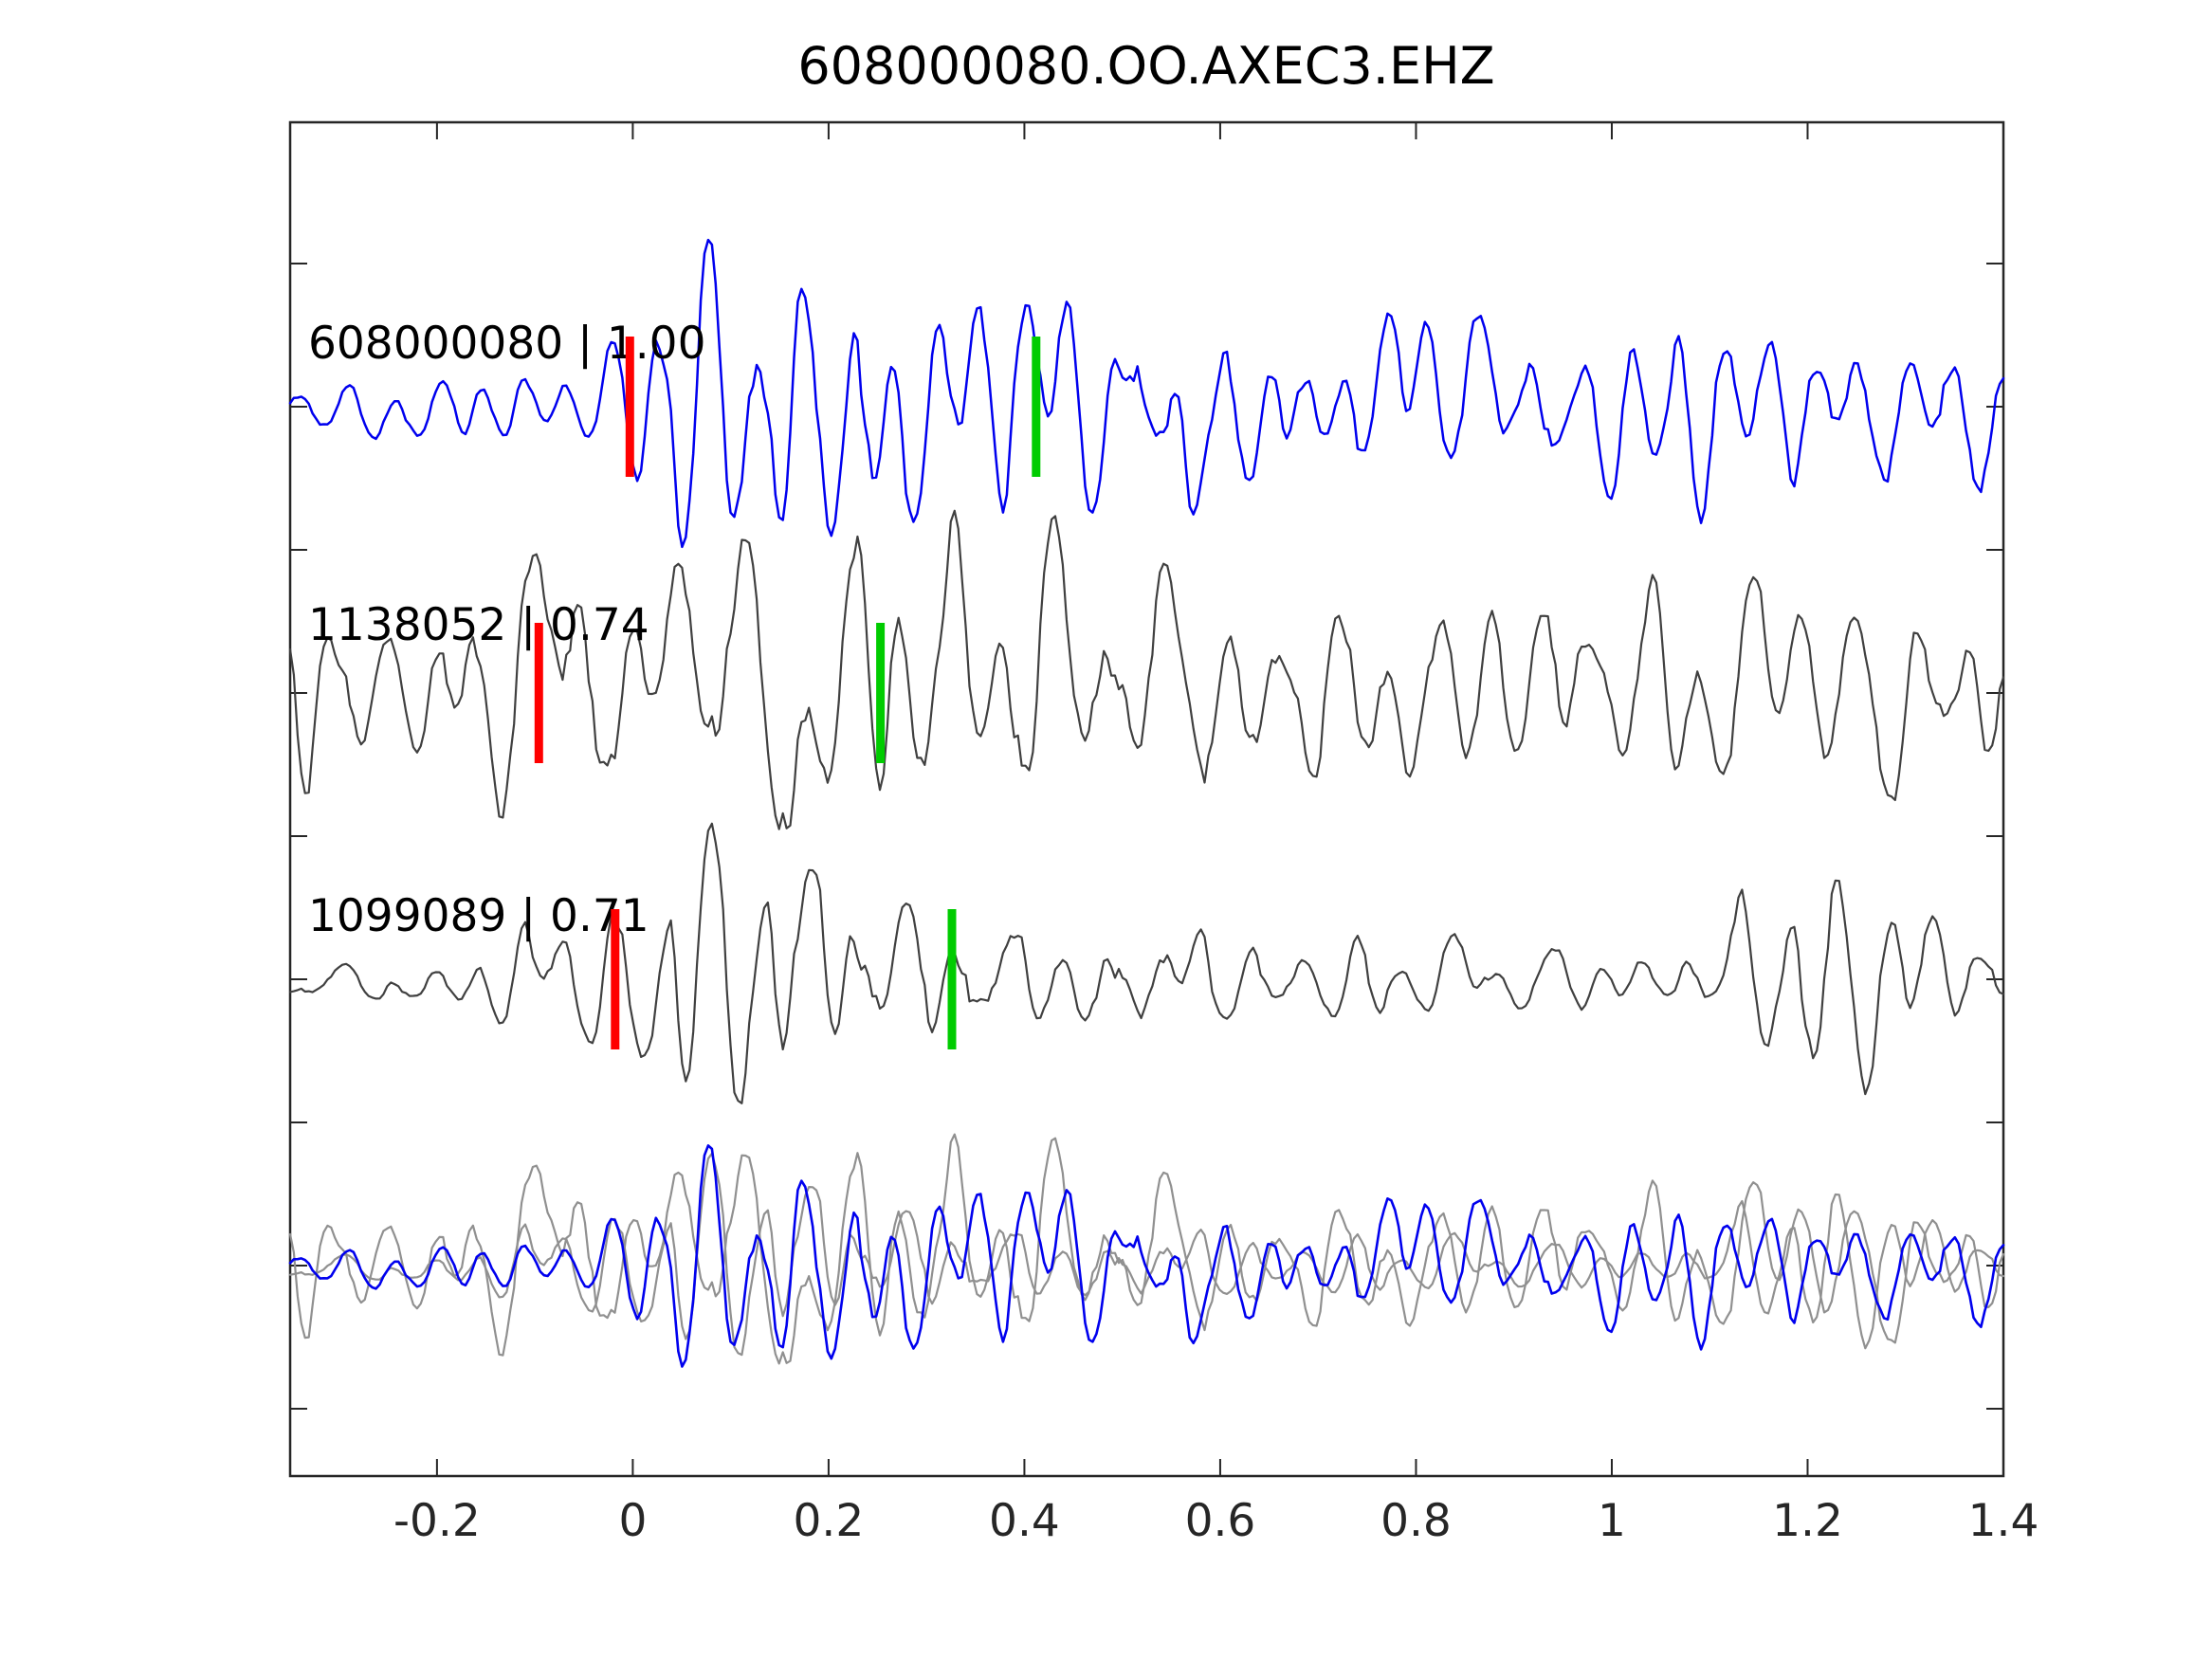  Describe the element at coordinates (1145, 66) in the screenshot. I see `figure-title: 608000080.OO.AXEC3.EHZ` at that location.